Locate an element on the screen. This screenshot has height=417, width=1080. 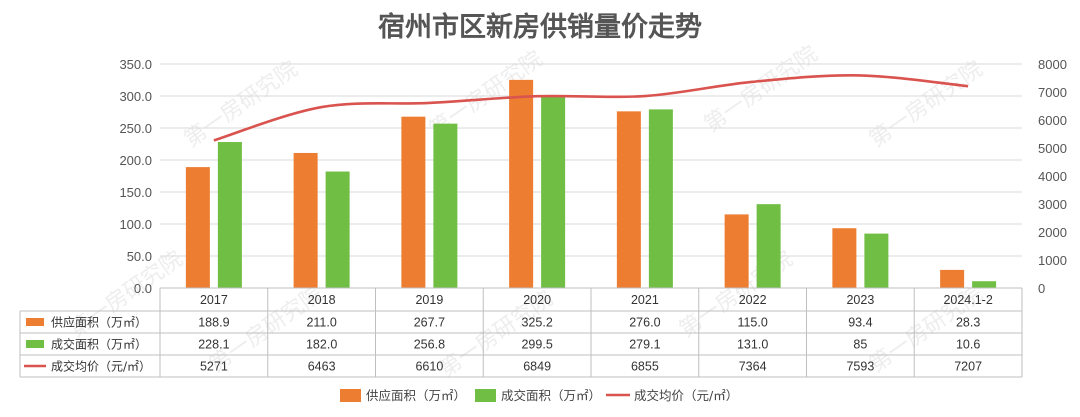
logo: 大数跨境 is located at coordinates (65, 389).